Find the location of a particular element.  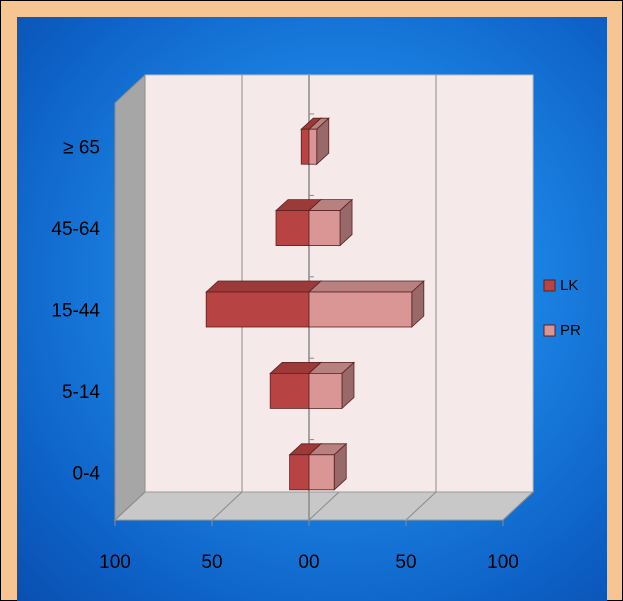

x-tick-label: 00 is located at coordinates (308, 562).